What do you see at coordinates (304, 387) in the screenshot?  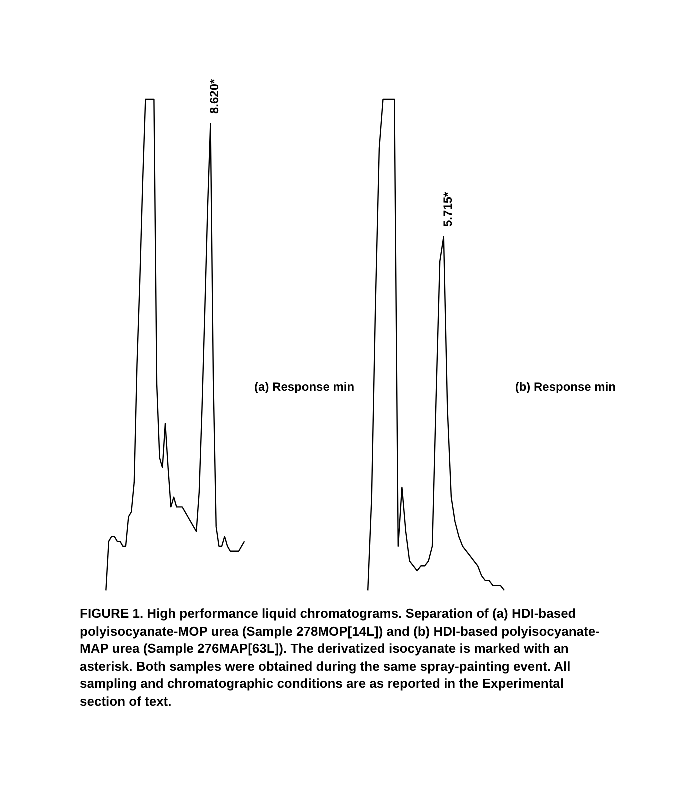 I see `text: (a) Response min` at bounding box center [304, 387].